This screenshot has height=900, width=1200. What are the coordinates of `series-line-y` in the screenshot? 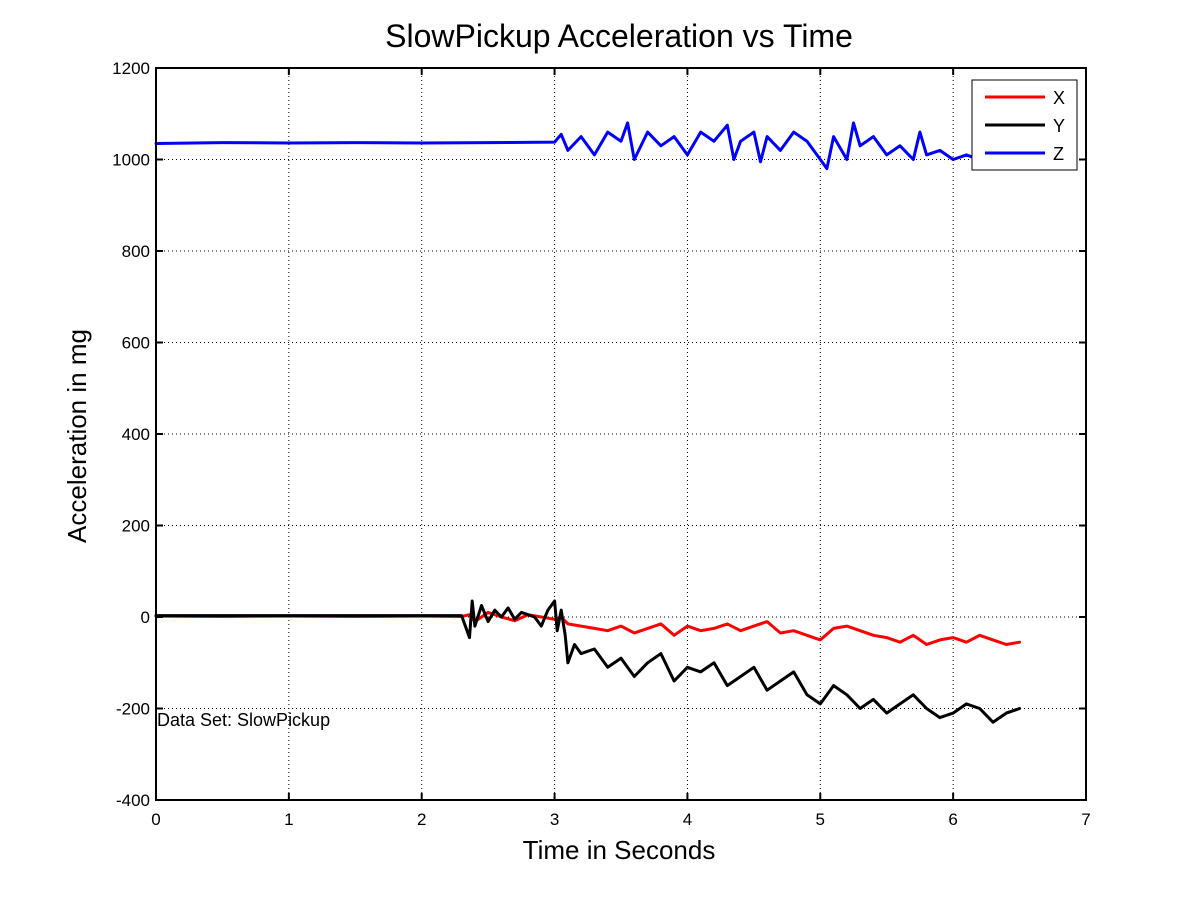 It's located at (588, 661).